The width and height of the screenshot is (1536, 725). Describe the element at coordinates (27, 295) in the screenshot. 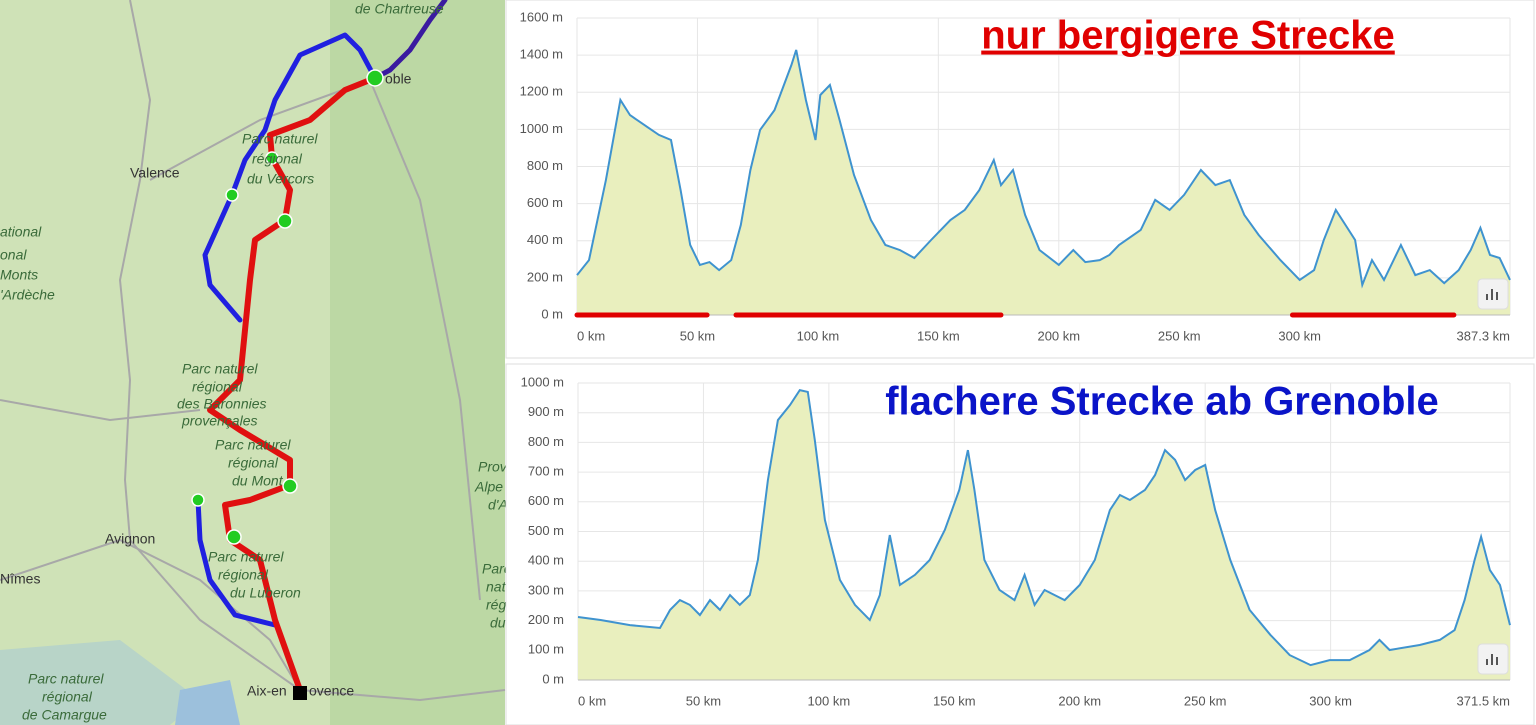

I see `map-label: 'Ardèche` at that location.